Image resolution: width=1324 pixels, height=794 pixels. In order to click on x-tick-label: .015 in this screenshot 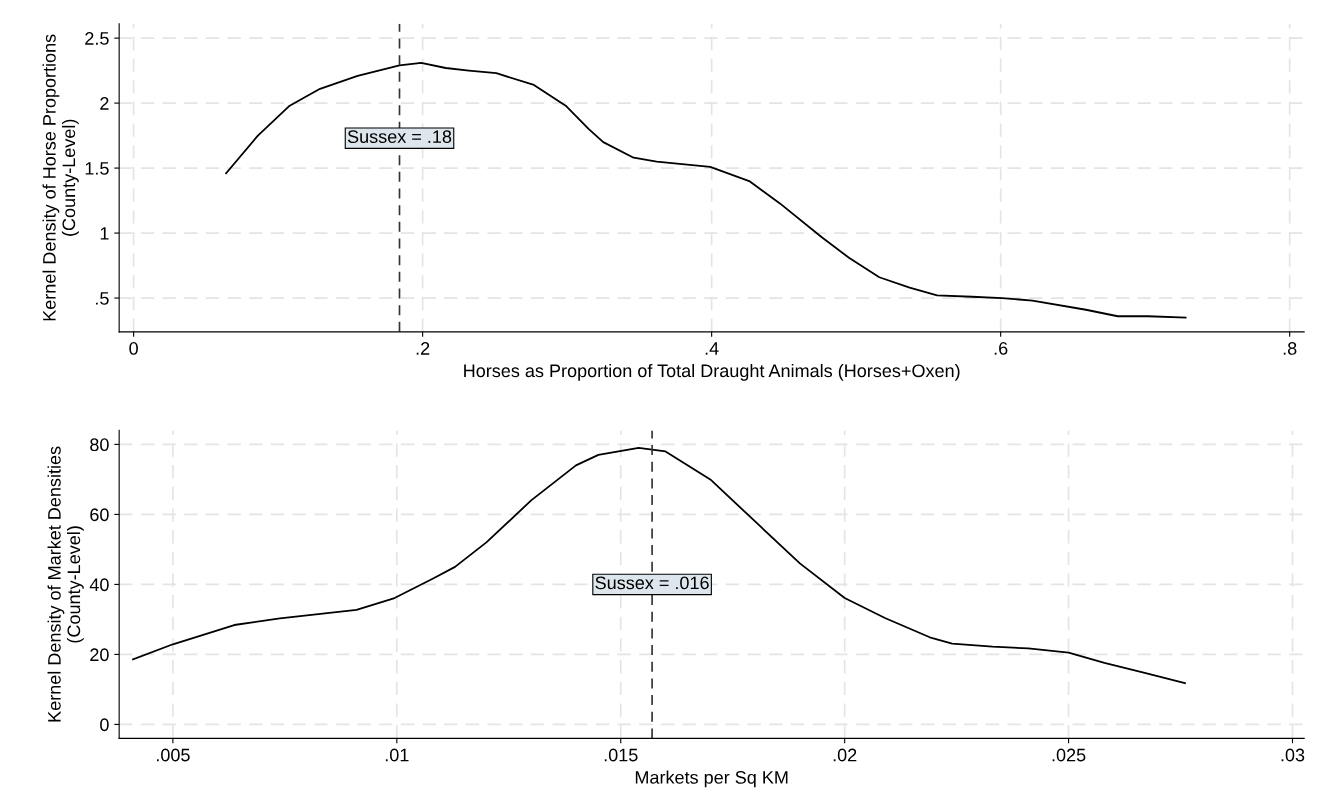, I will do `click(621, 755)`.